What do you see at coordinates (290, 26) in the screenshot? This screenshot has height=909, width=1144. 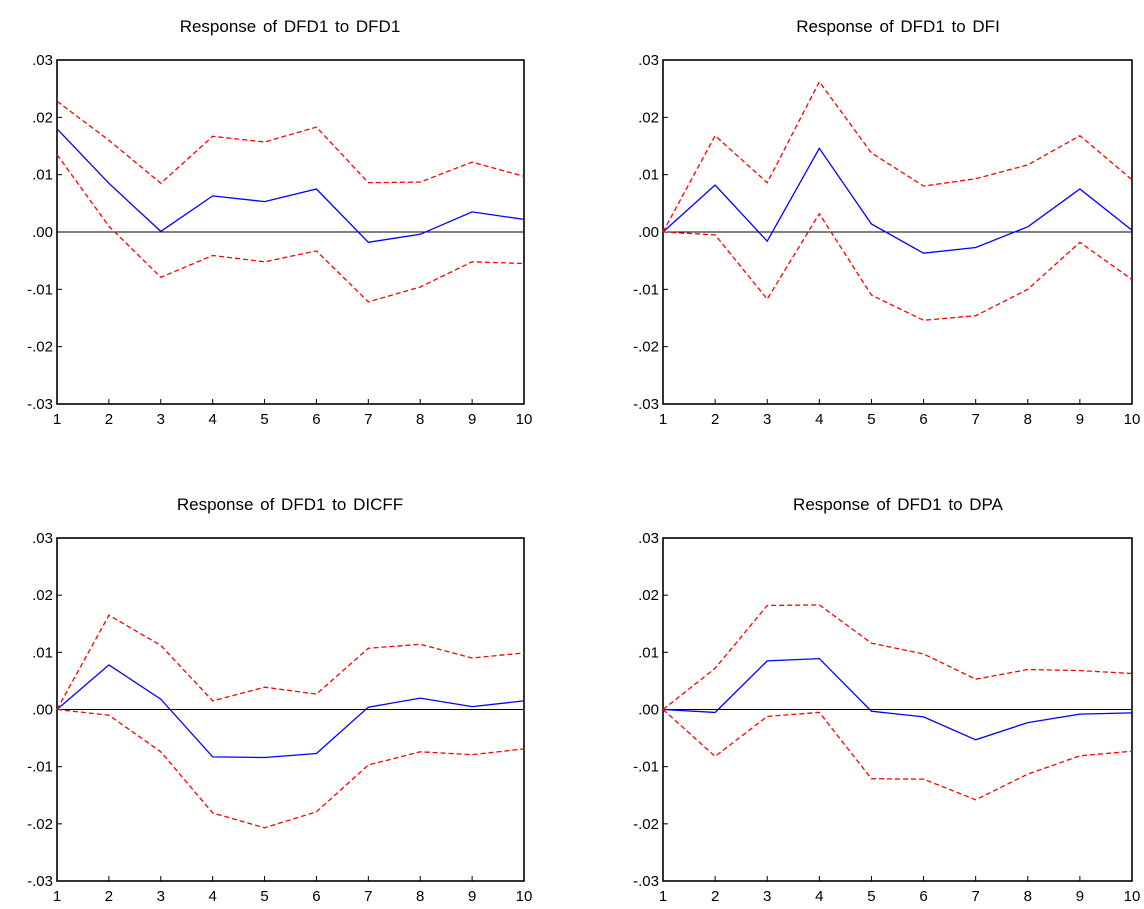 I see `chart-title: Response of DFD1 to DFD1` at bounding box center [290, 26].